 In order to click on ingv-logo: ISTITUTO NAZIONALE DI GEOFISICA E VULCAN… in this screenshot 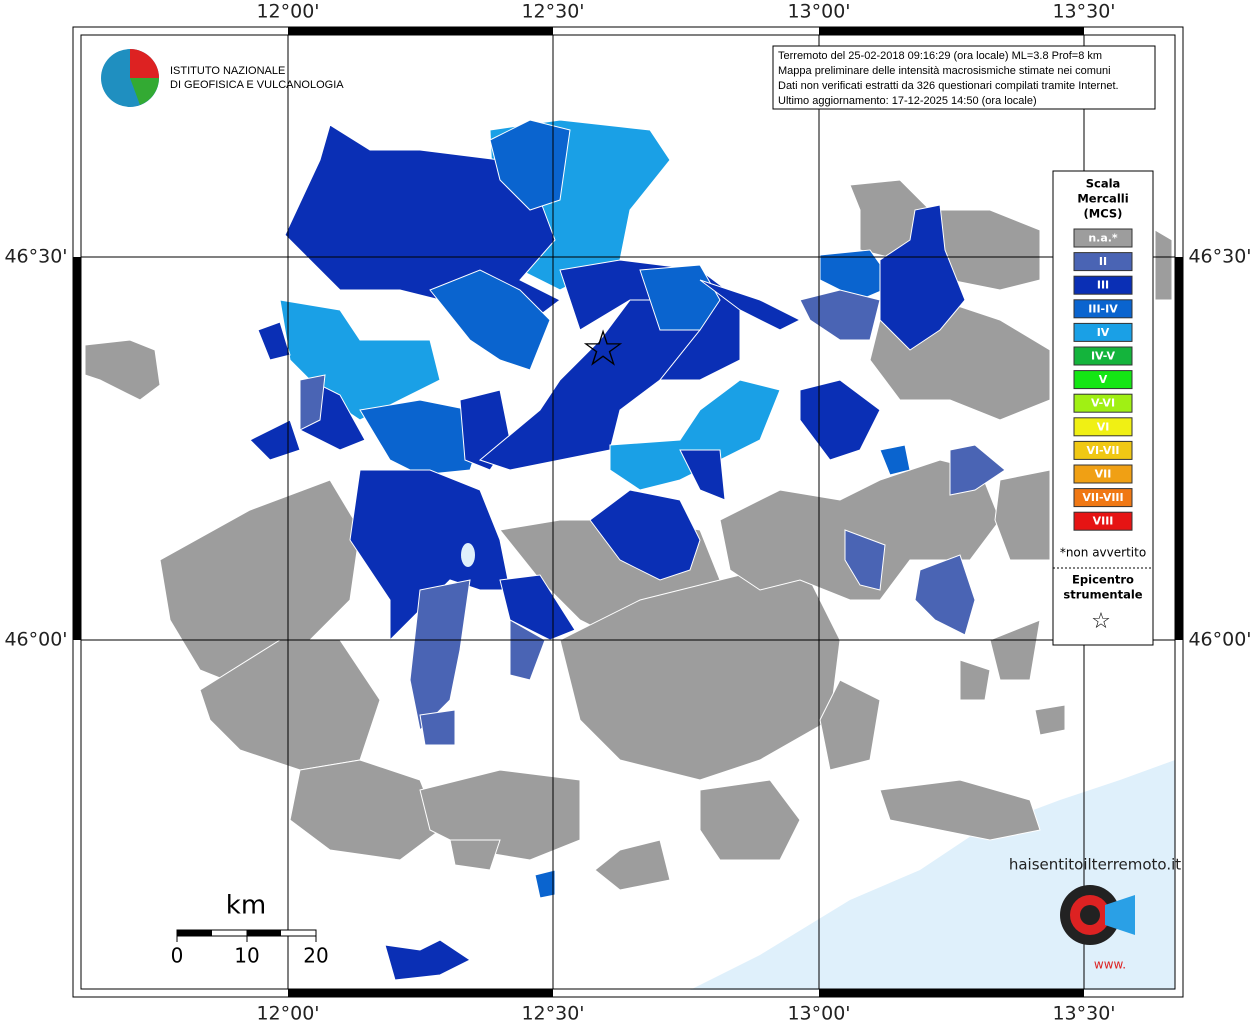, I will do `click(222, 78)`.